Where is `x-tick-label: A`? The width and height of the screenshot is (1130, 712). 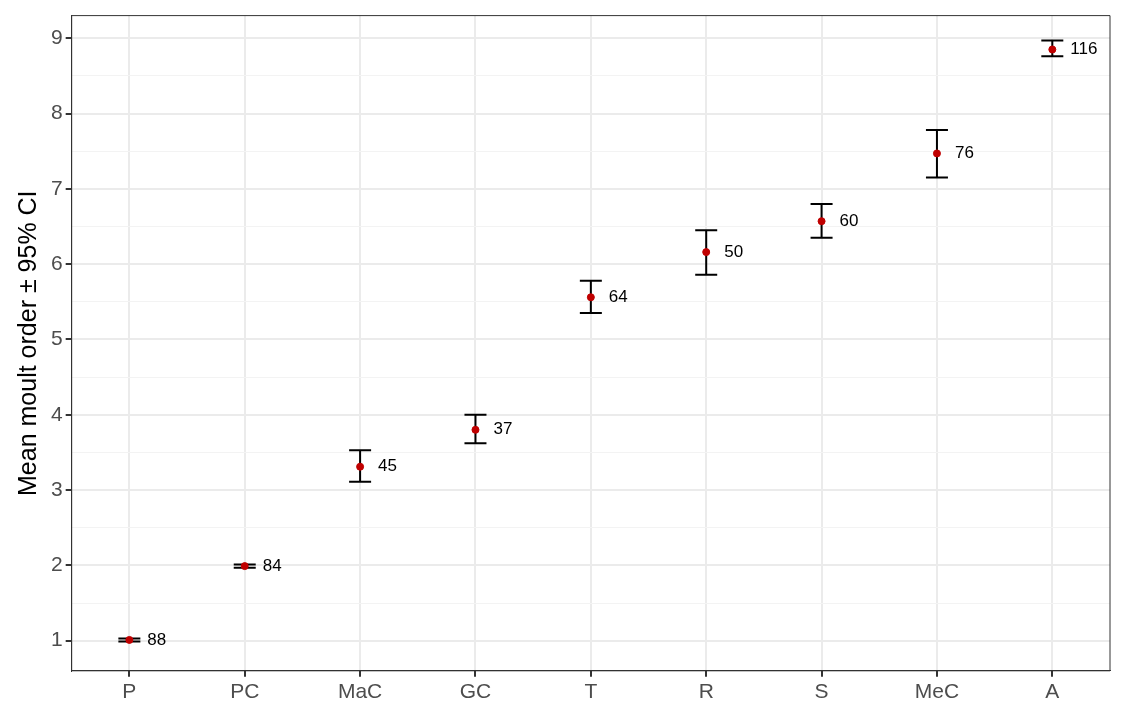 x-tick-label: A is located at coordinates (1052, 691).